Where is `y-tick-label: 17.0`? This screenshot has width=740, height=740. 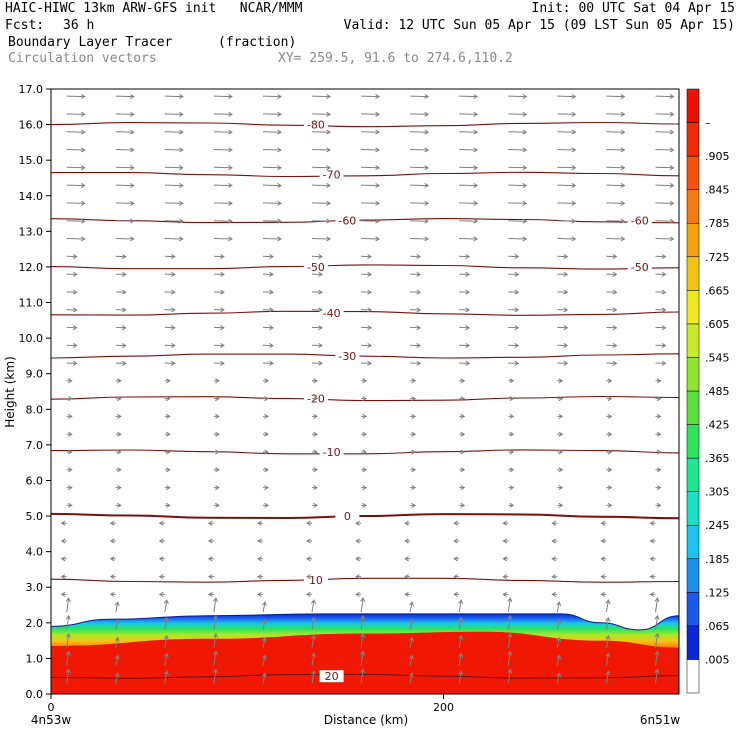 y-tick-label: 17.0 is located at coordinates (31, 89).